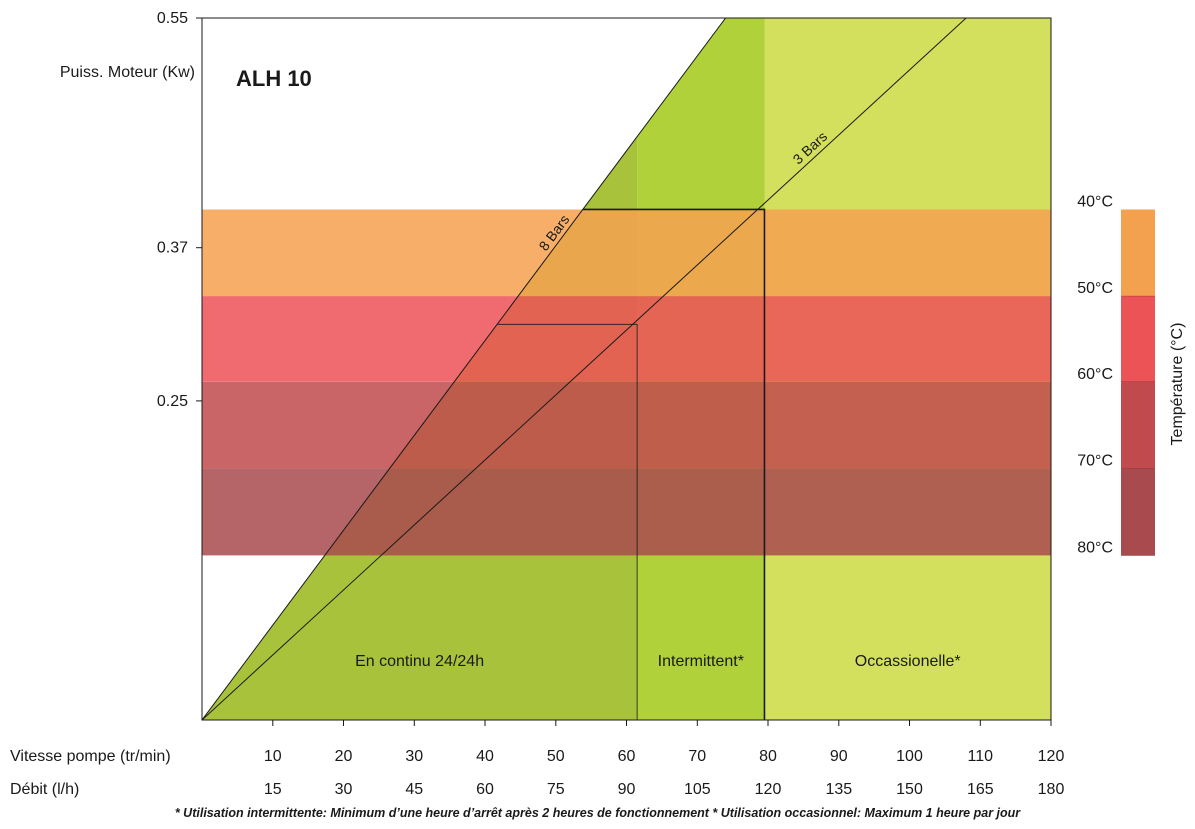  I want to click on speed-tick-label-10: 110, so click(981, 756).